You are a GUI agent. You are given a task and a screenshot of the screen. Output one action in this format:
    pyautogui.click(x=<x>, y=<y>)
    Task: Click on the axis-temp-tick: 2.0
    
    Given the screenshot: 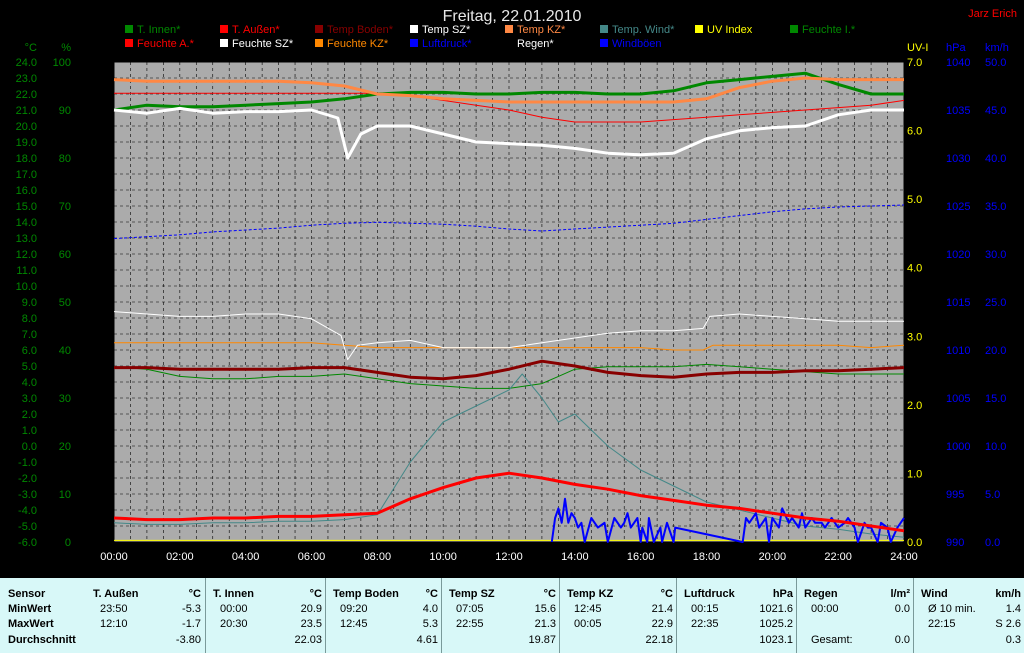 What is the action you would take?
    pyautogui.click(x=29, y=415)
    